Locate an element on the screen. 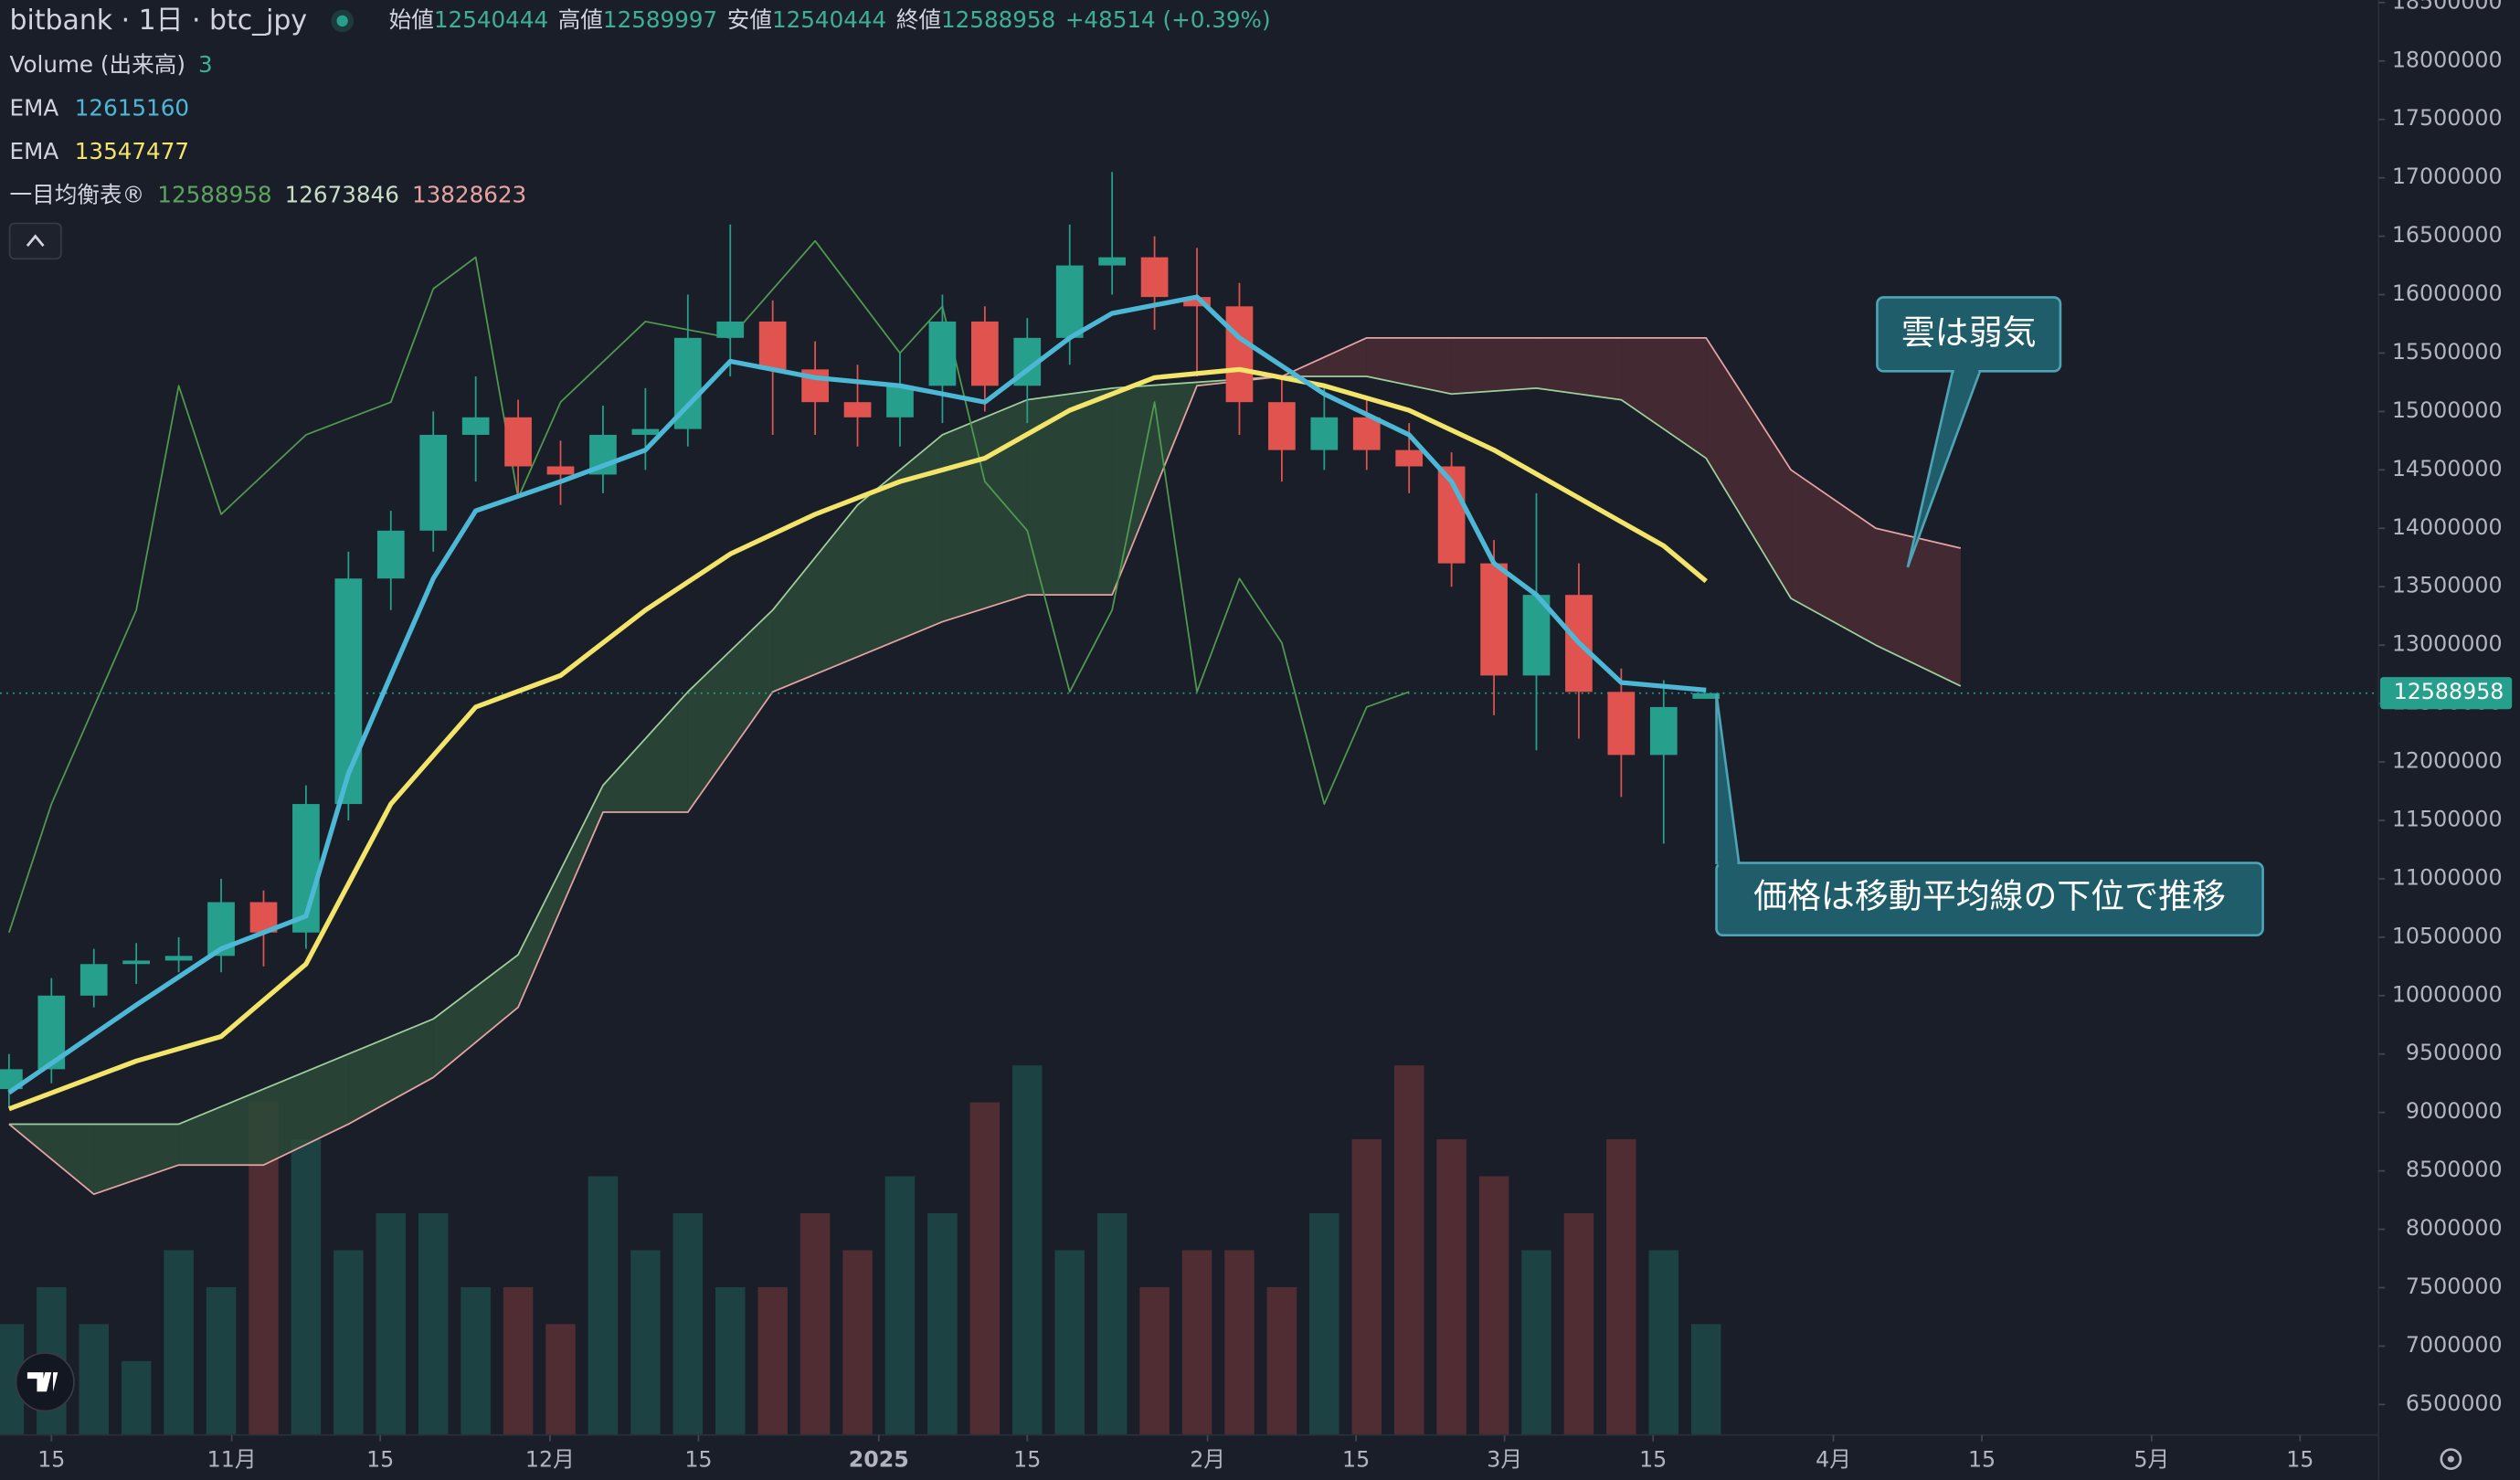 This screenshot has width=2520, height=1480. y-tick-label: 17000000 is located at coordinates (2447, 176).